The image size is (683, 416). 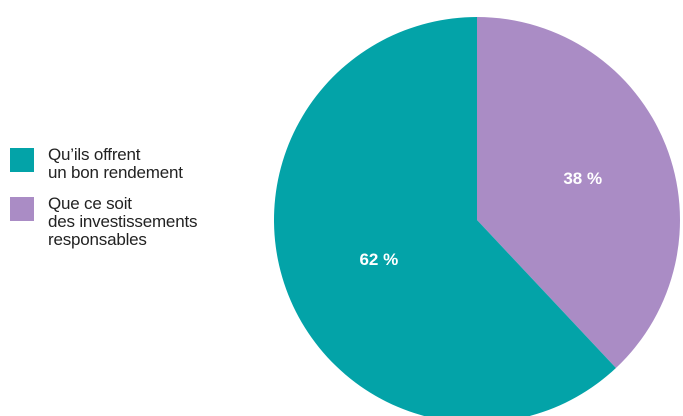 What do you see at coordinates (22, 160) in the screenshot?
I see `legend-swatch-rendement` at bounding box center [22, 160].